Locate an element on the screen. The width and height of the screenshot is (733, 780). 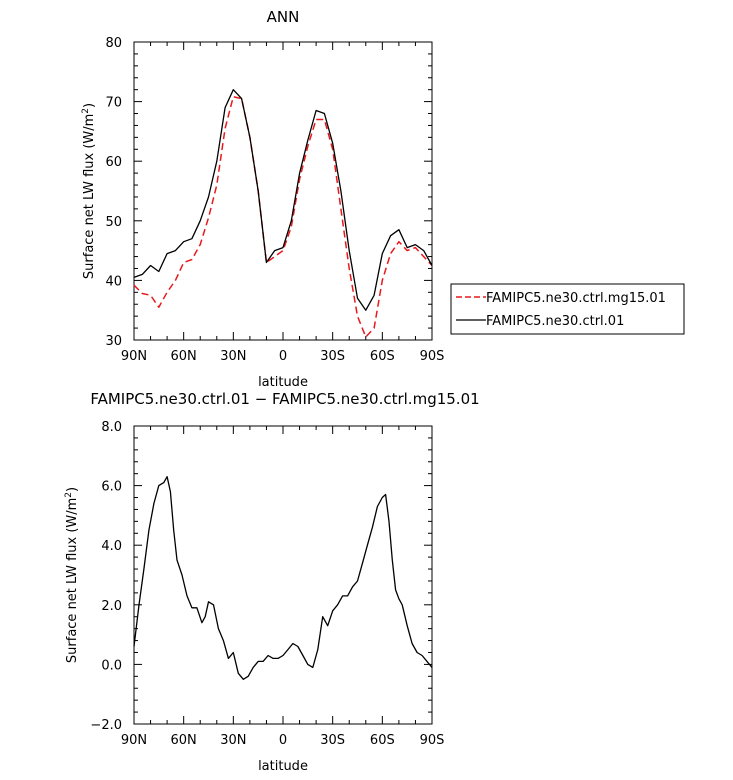
legend-box is located at coordinates (567, 309).